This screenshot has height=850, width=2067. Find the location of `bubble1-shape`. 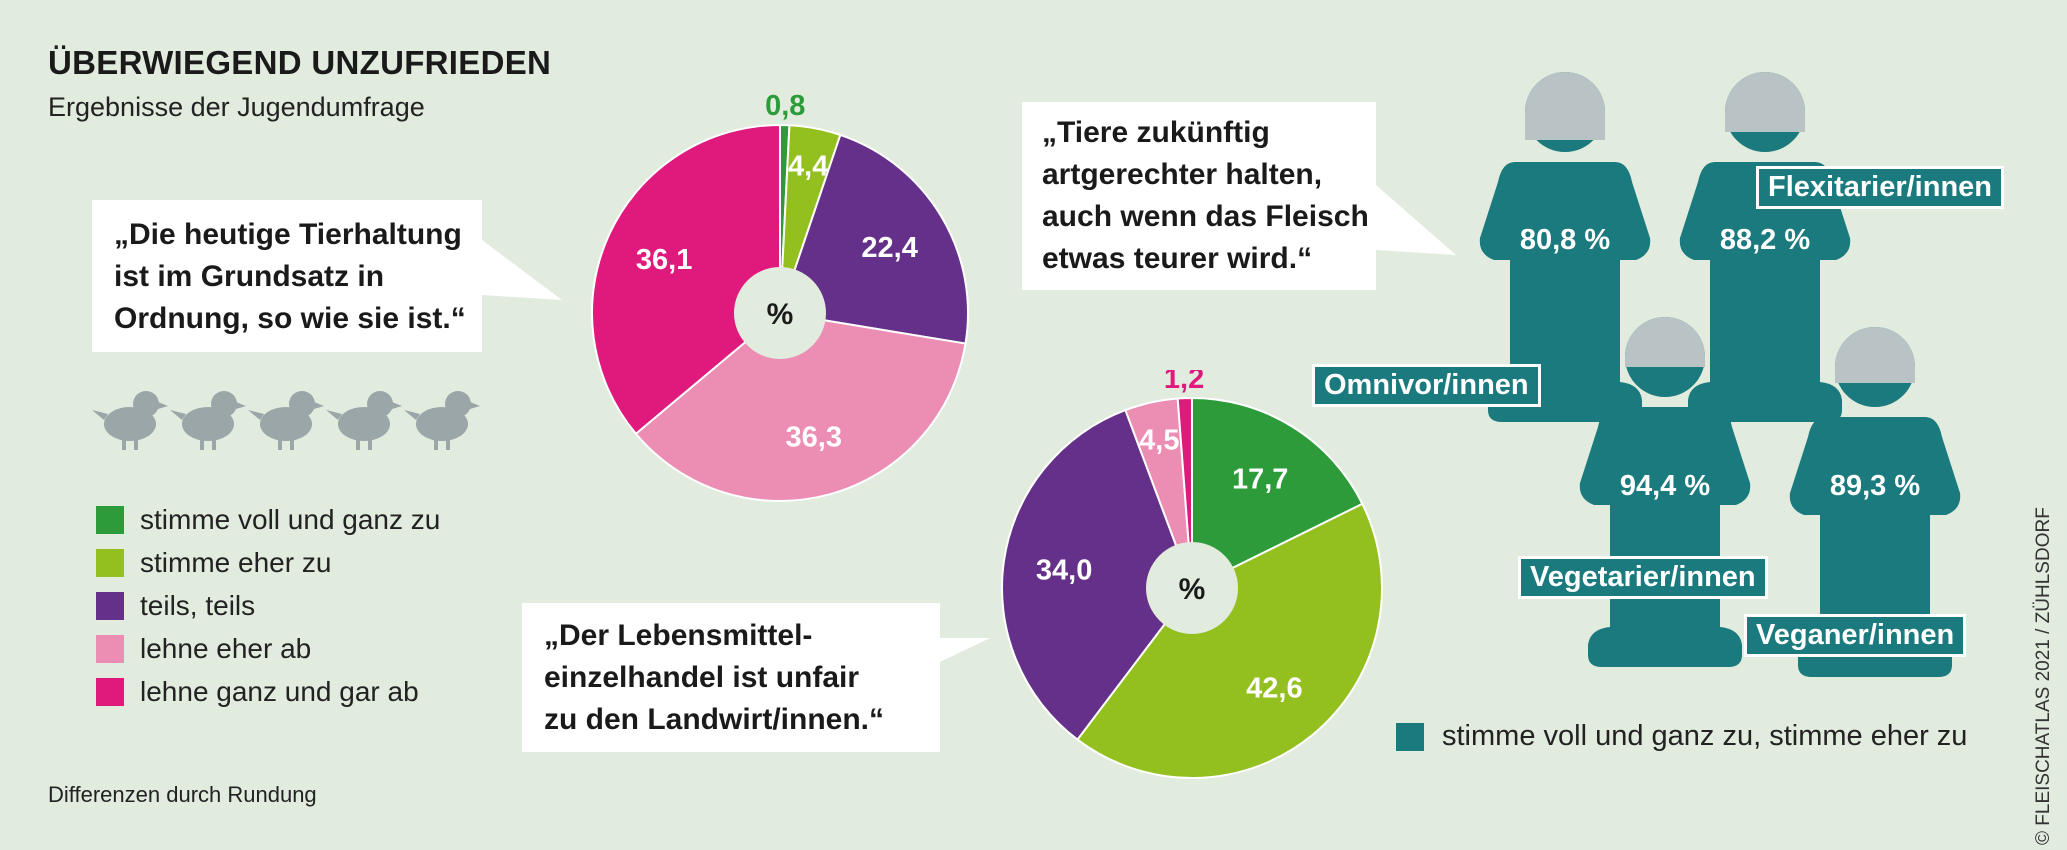

bubble1-shape is located at coordinates (327, 276).